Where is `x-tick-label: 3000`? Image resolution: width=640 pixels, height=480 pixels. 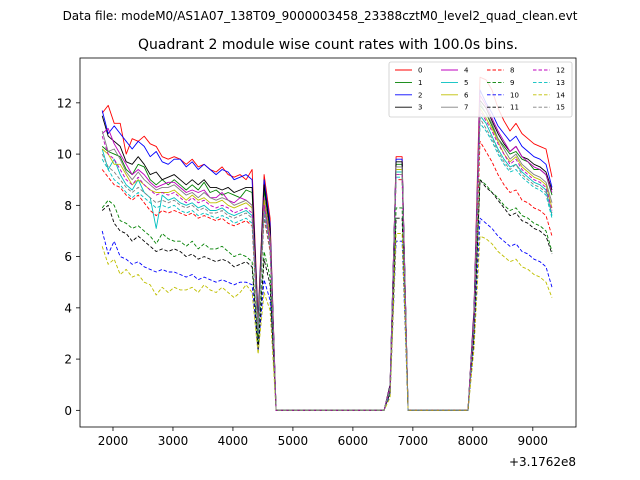 x-tick-label: 3000 is located at coordinates (173, 441).